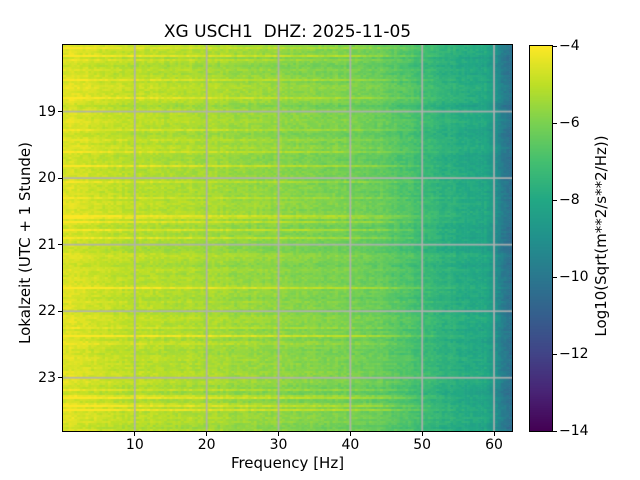 The height and width of the screenshot is (480, 640). What do you see at coordinates (494, 445) in the screenshot?
I see `x-tick-label: 60` at bounding box center [494, 445].